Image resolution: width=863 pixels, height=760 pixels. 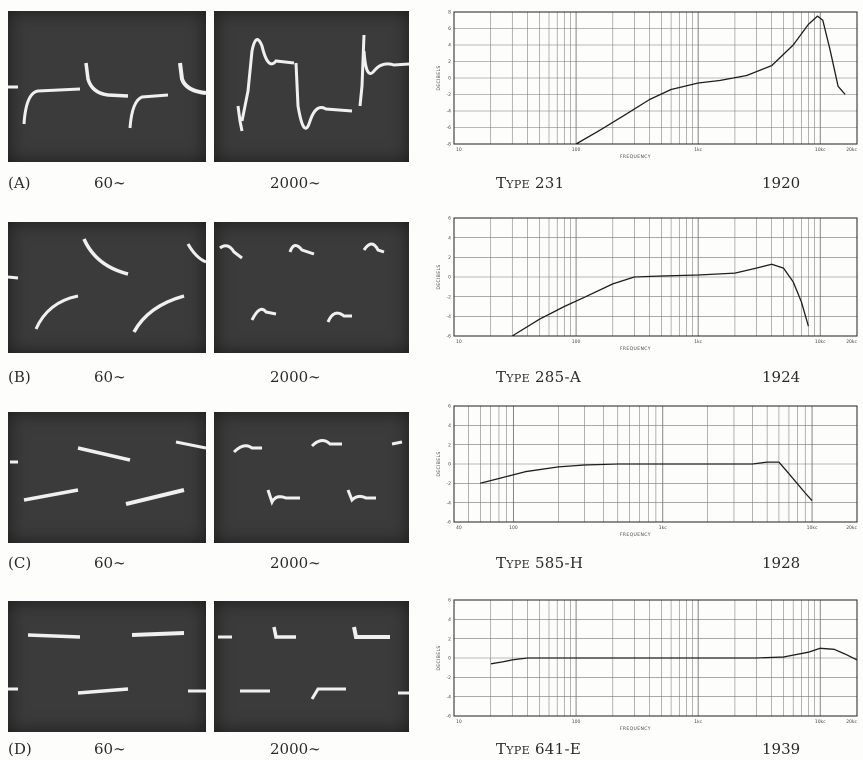 I want to click on oscillogram-60-c, so click(x=107, y=477).